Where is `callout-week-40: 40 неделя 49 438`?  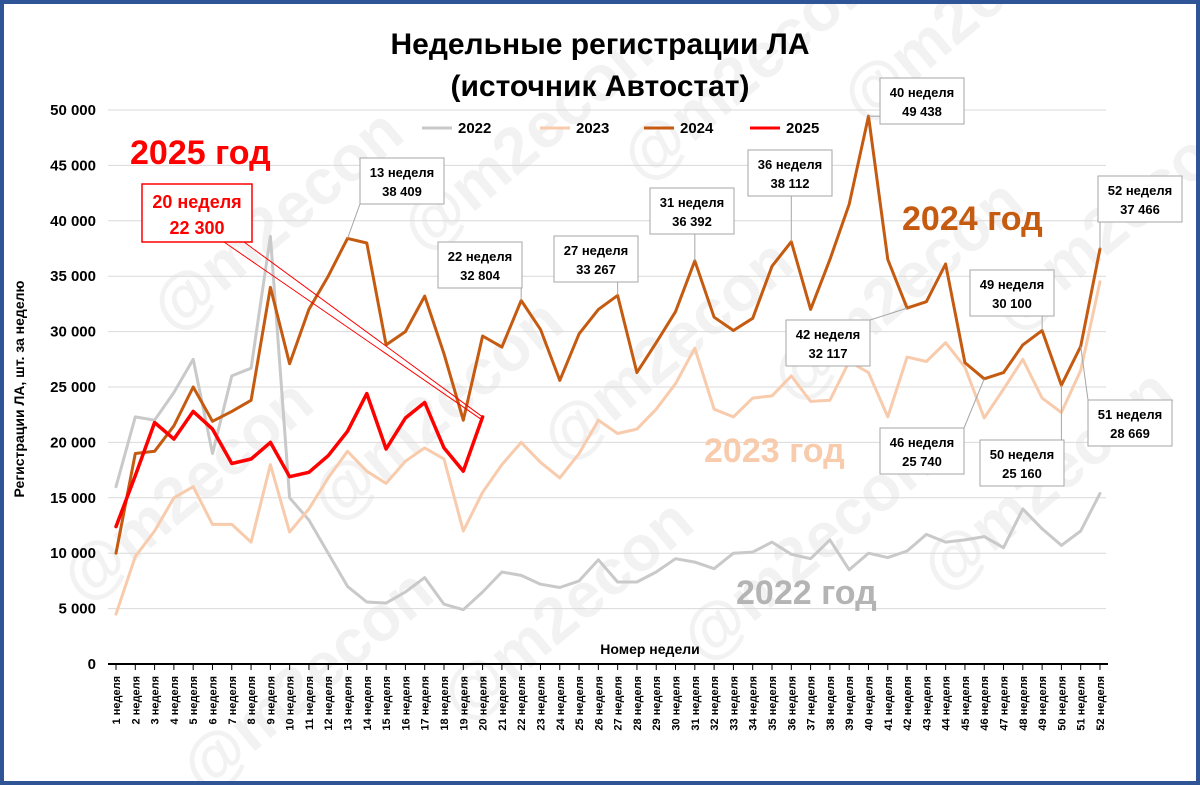 callout-week-40: 40 неделя 49 438 is located at coordinates (916, 101).